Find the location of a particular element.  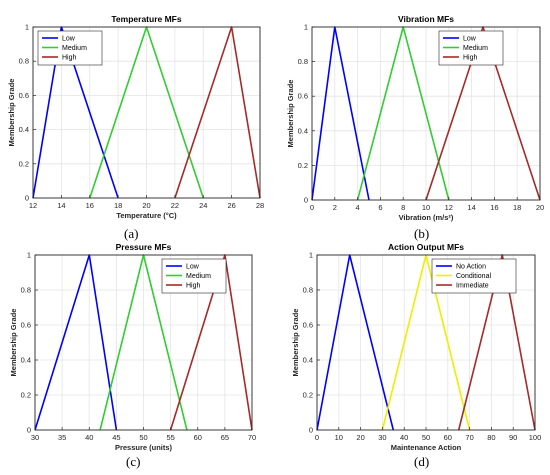

x-tick-label: 22 is located at coordinates (175, 205).